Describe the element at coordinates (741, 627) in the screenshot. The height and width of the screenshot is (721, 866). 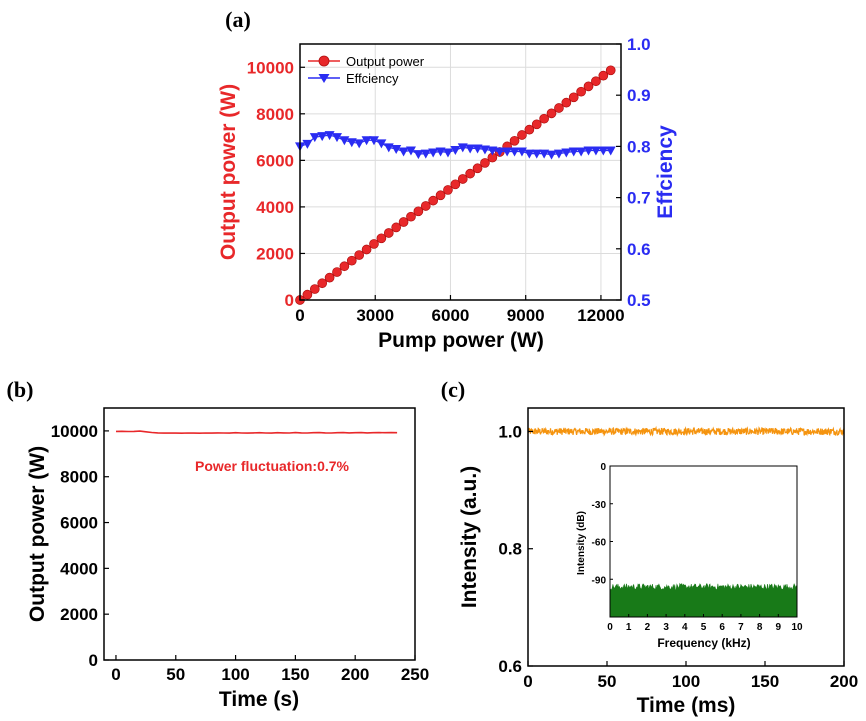
I see `inset-x-tick-label: 7` at that location.